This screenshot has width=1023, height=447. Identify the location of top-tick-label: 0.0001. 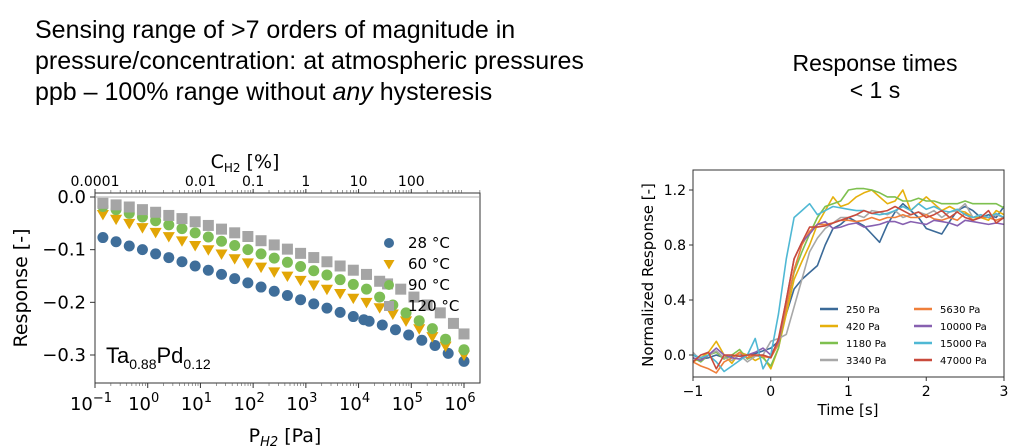
(95, 182).